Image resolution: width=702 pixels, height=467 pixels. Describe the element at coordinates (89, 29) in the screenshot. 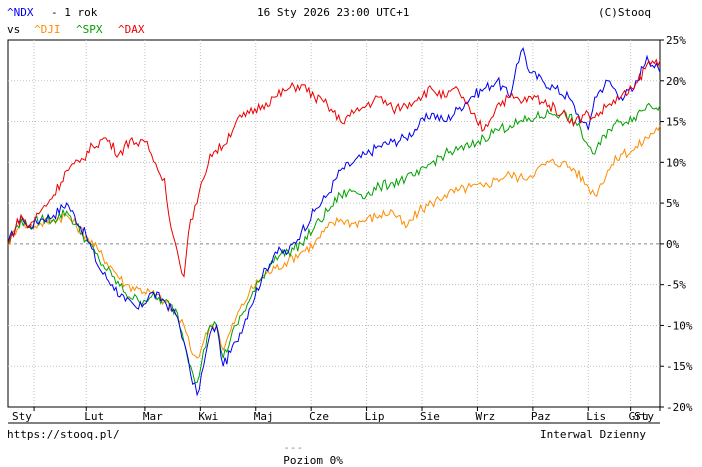

I see `legend-spx: ^SPX` at that location.